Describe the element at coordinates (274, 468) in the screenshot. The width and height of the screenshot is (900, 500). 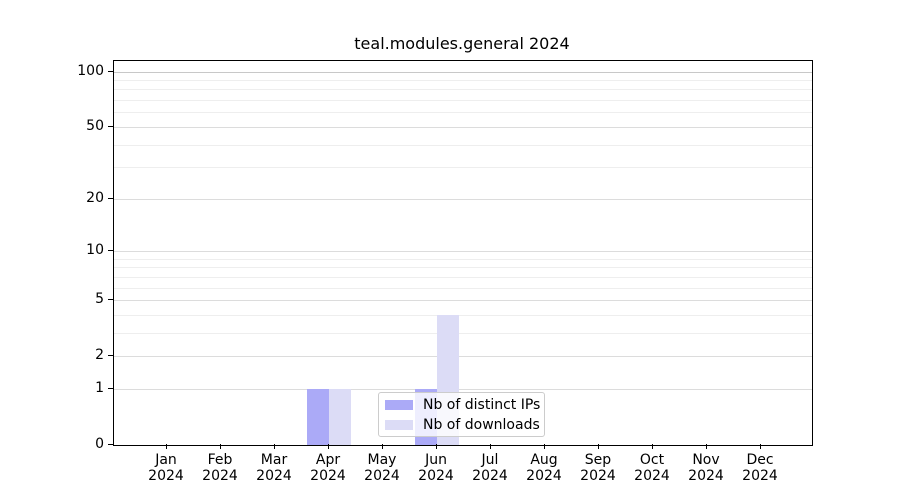
I see `x-tick-label-mar: Mar 2024` at that location.